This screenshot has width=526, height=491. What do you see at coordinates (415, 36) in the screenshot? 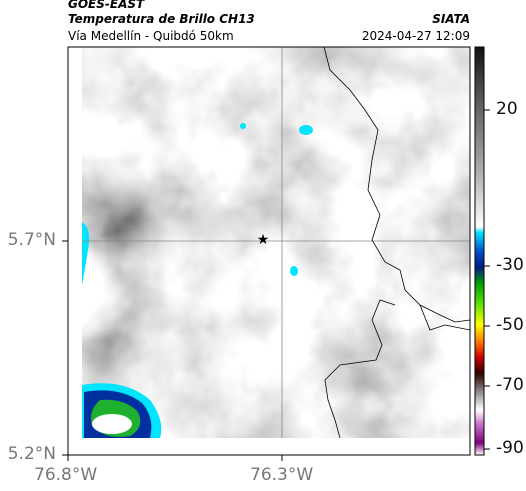
I see `datetime: 2024-04-27 12:09` at bounding box center [415, 36].